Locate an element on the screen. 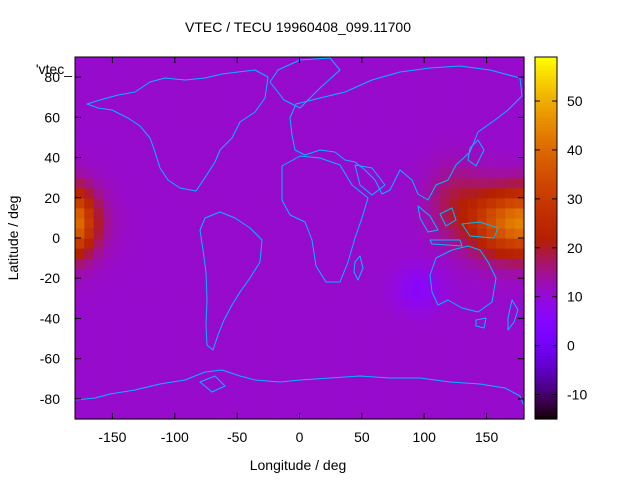  colorbar is located at coordinates (546, 238).